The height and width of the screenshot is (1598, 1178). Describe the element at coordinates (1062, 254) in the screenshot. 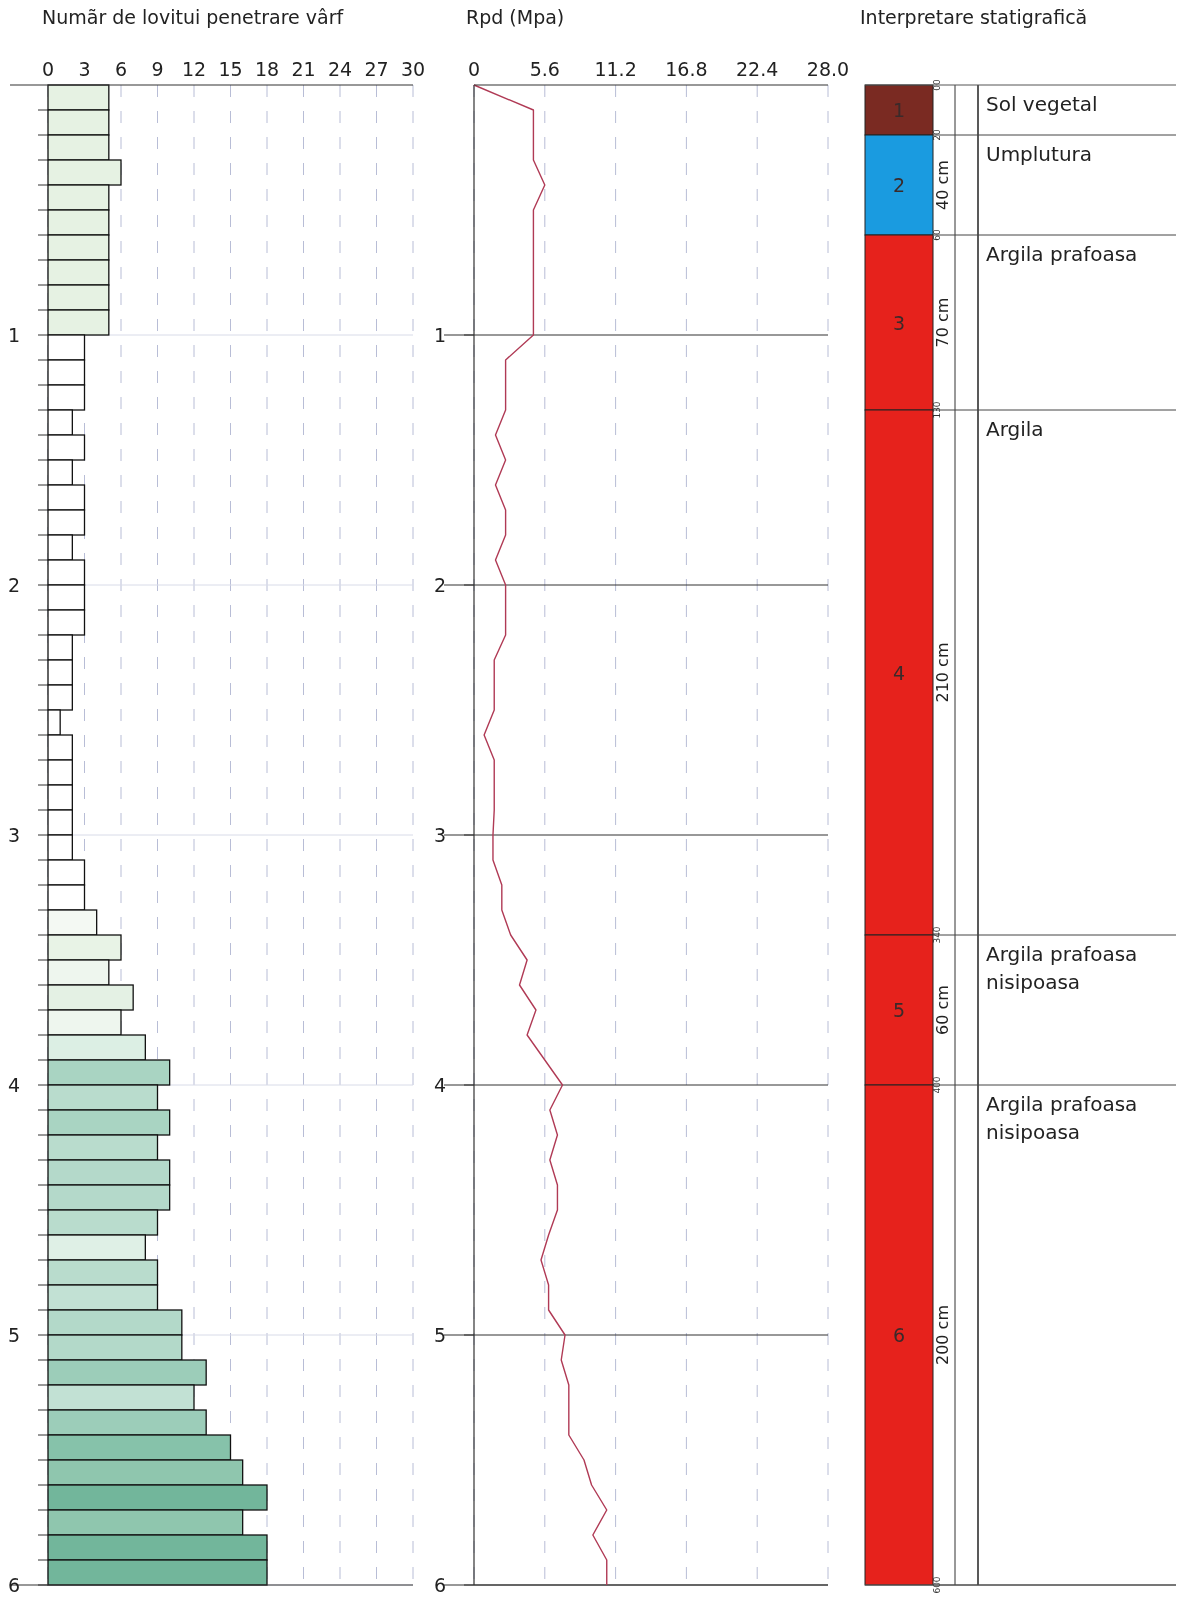

I see `text: Argila prafoasa` at that location.